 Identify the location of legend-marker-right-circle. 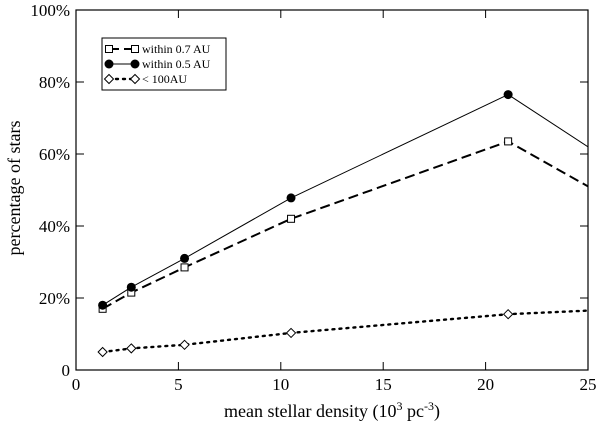
(135, 64).